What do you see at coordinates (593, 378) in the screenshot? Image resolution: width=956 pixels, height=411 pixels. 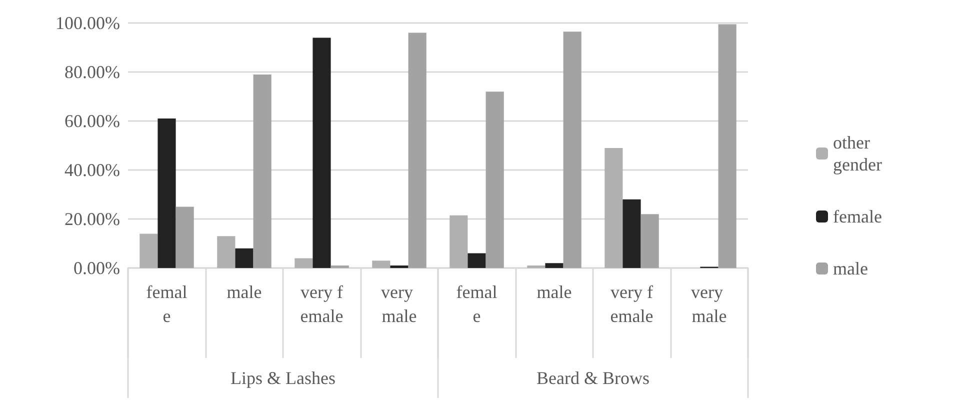 I see `text: Beard & Brows` at bounding box center [593, 378].